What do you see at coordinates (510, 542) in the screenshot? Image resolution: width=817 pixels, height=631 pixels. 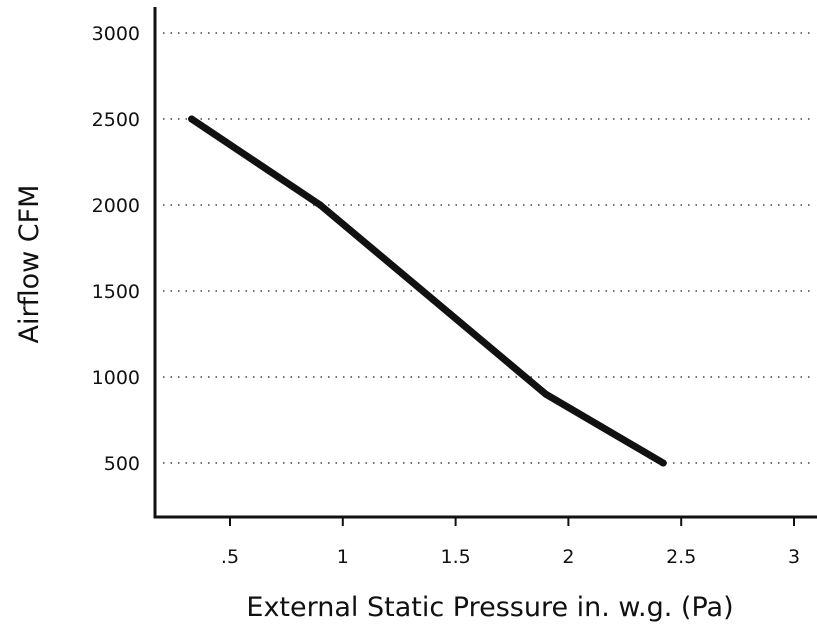 I see `x-axis-ticks: .5 1 1.5 2 2.5 3` at bounding box center [510, 542].